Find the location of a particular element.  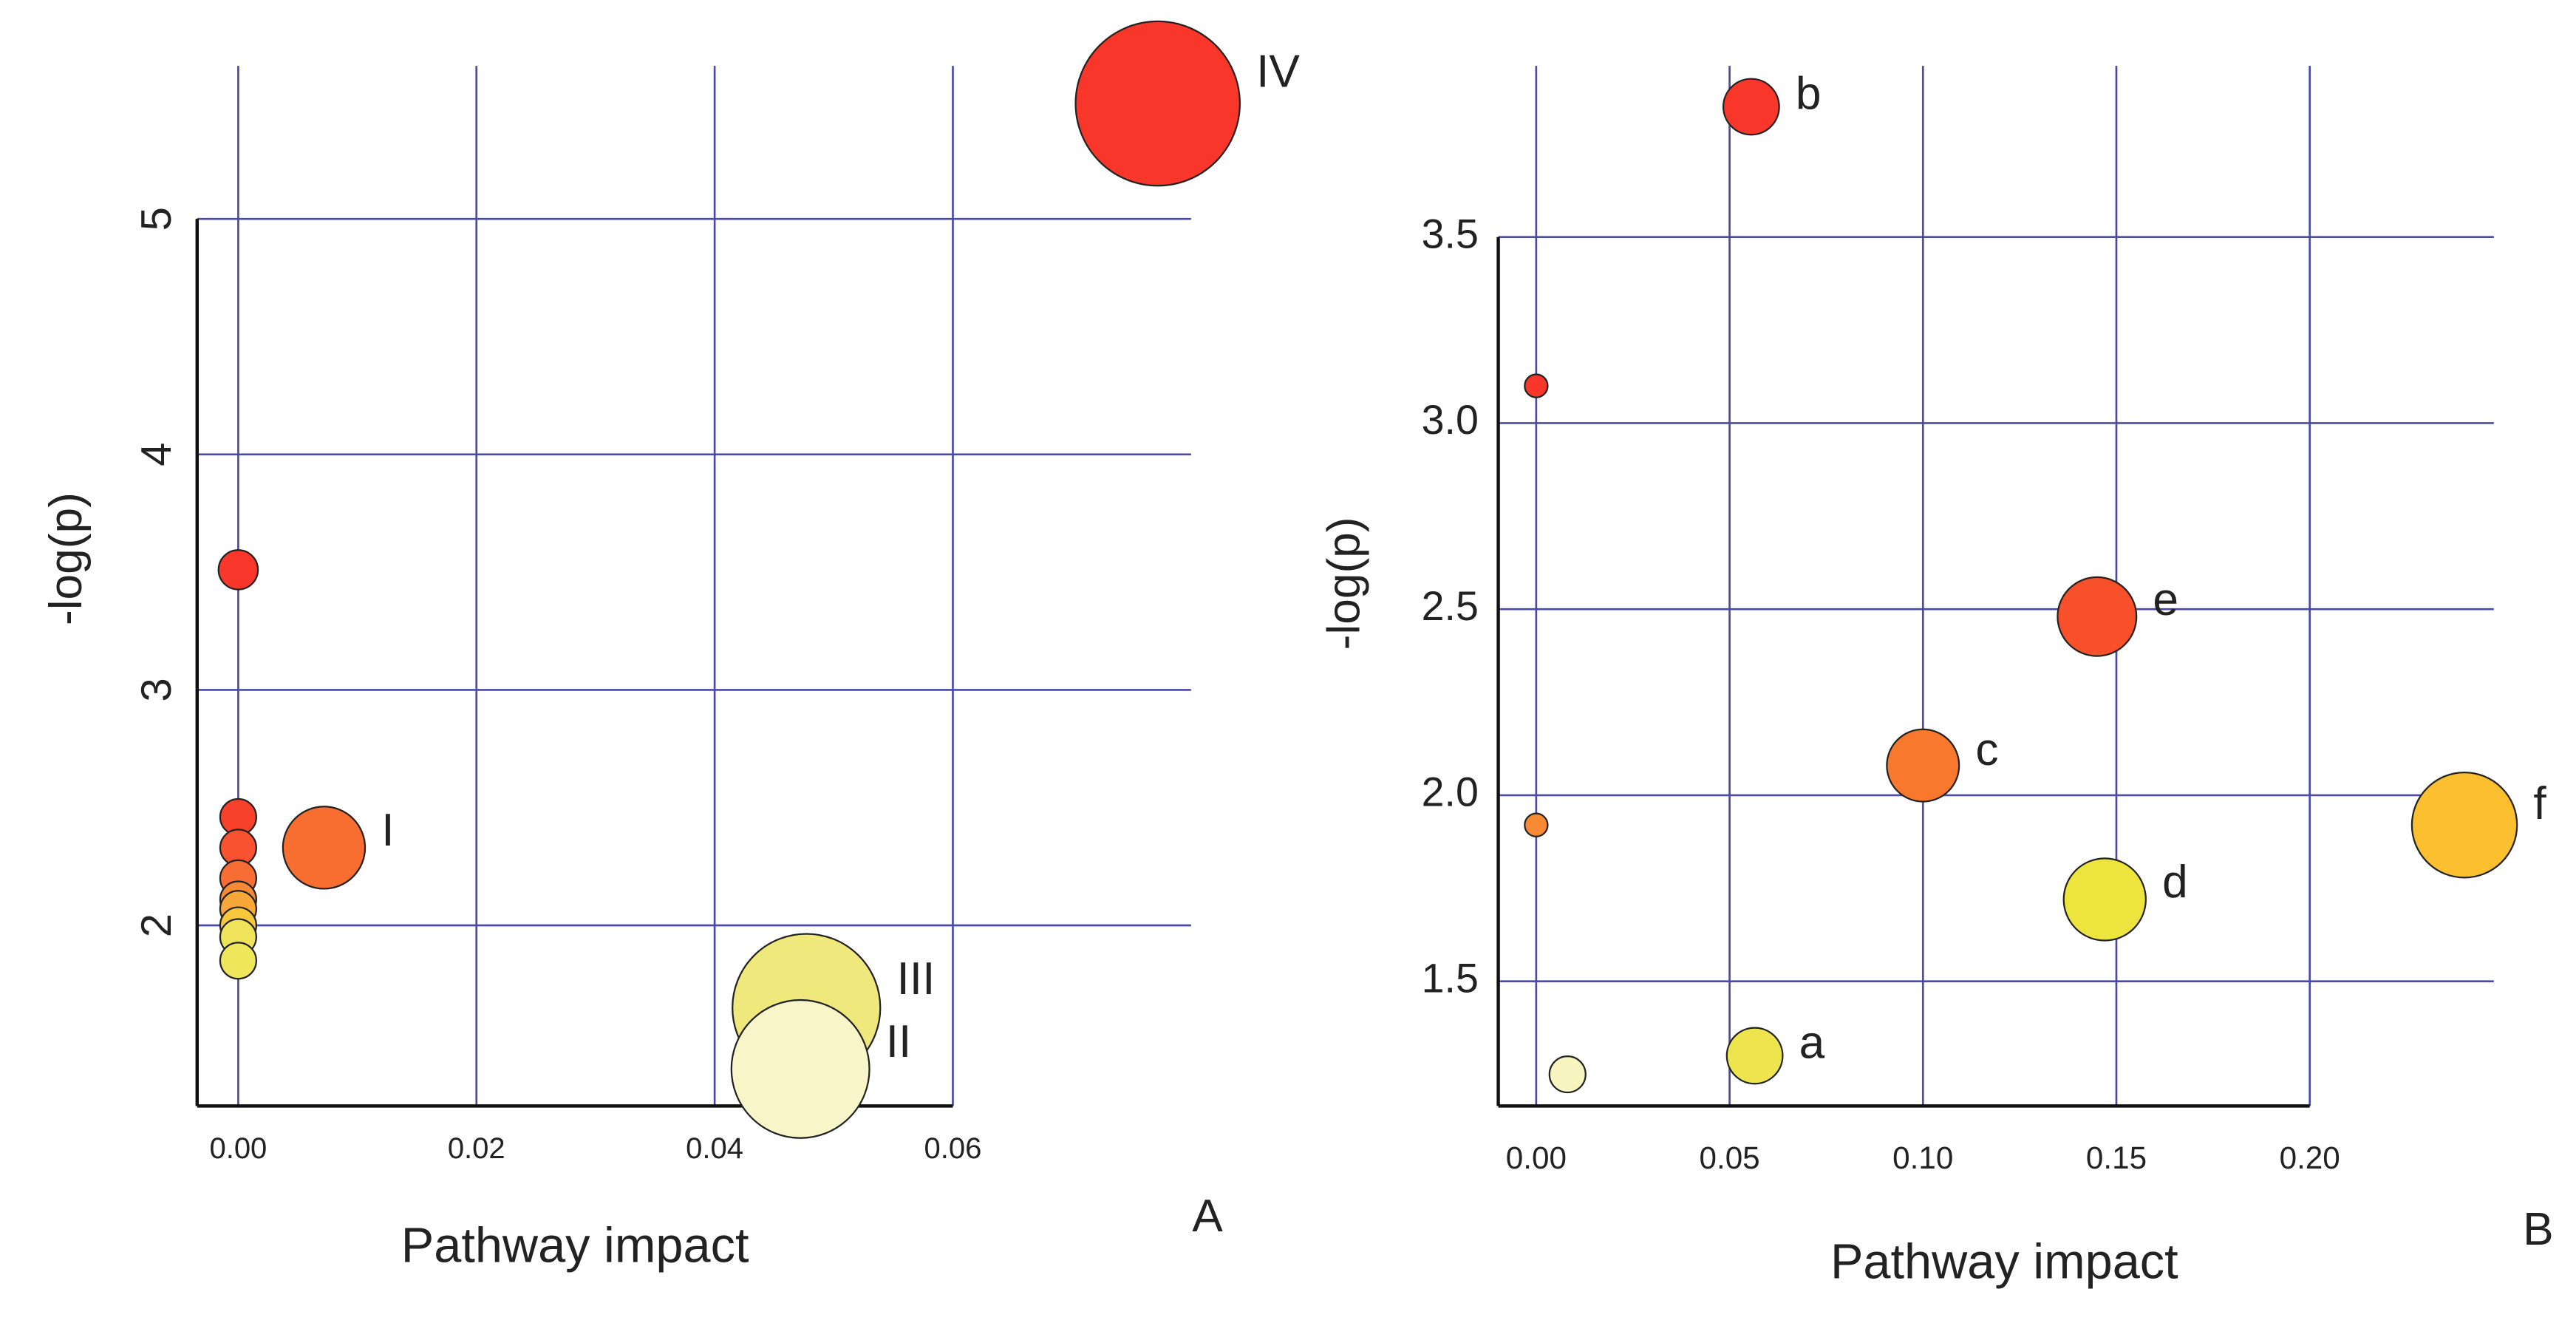

bubble-label: c is located at coordinates (1986, 749).